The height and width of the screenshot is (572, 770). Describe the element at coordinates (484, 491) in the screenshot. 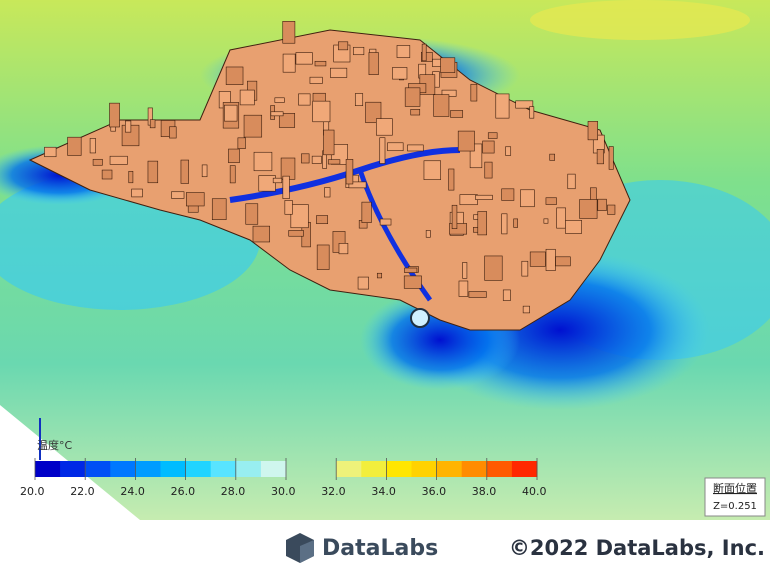

I see `color-bar-label: 38.0` at that location.